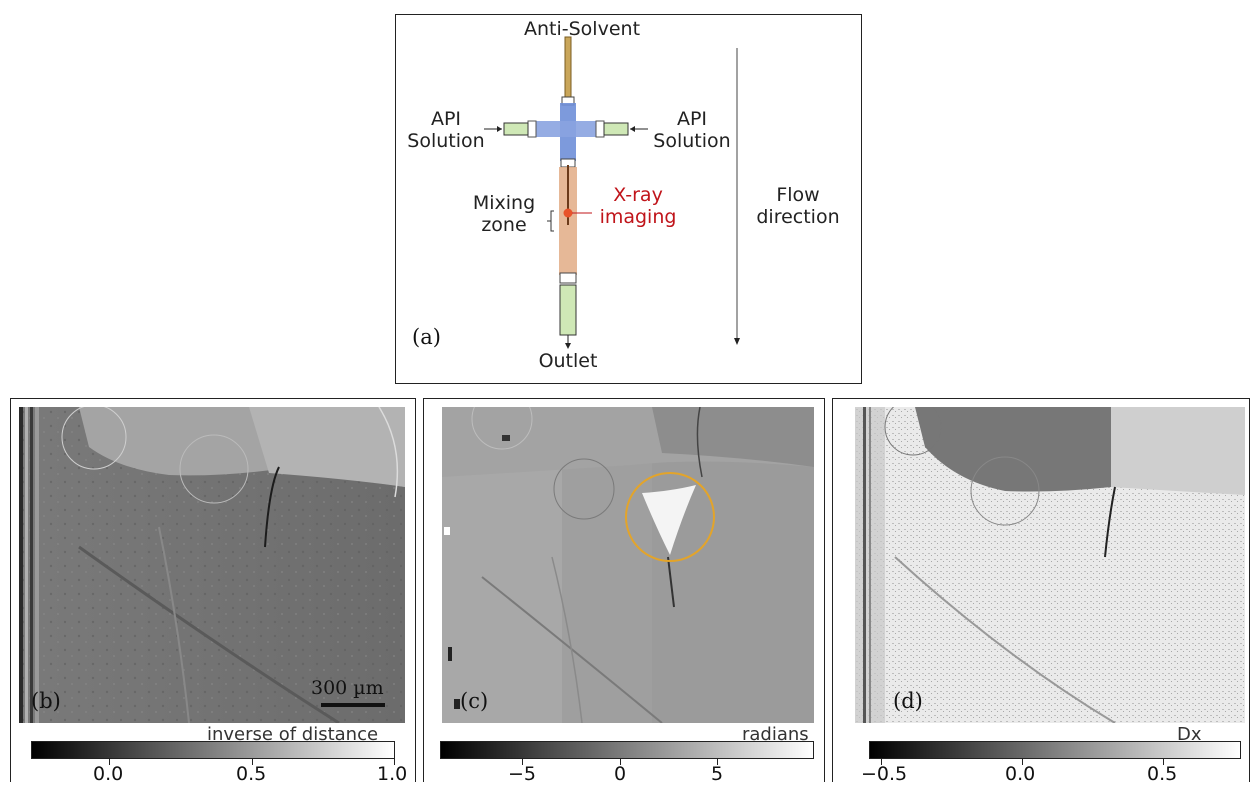 This screenshot has width=1251, height=785. Describe the element at coordinates (568, 310) in the screenshot. I see `outlet-tube` at that location.